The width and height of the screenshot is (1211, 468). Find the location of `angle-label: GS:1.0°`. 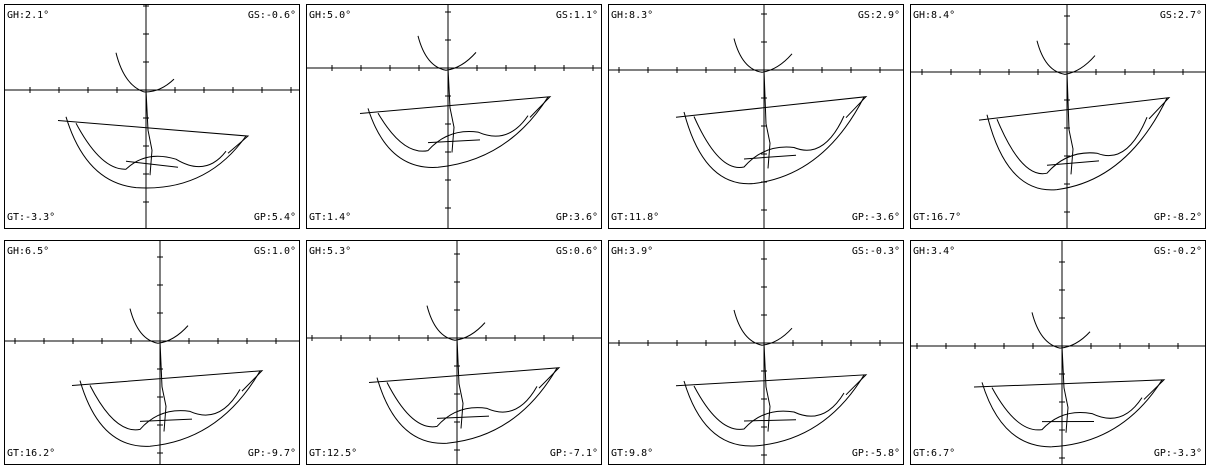

angle-label: GS:1.0° is located at coordinates (275, 251).